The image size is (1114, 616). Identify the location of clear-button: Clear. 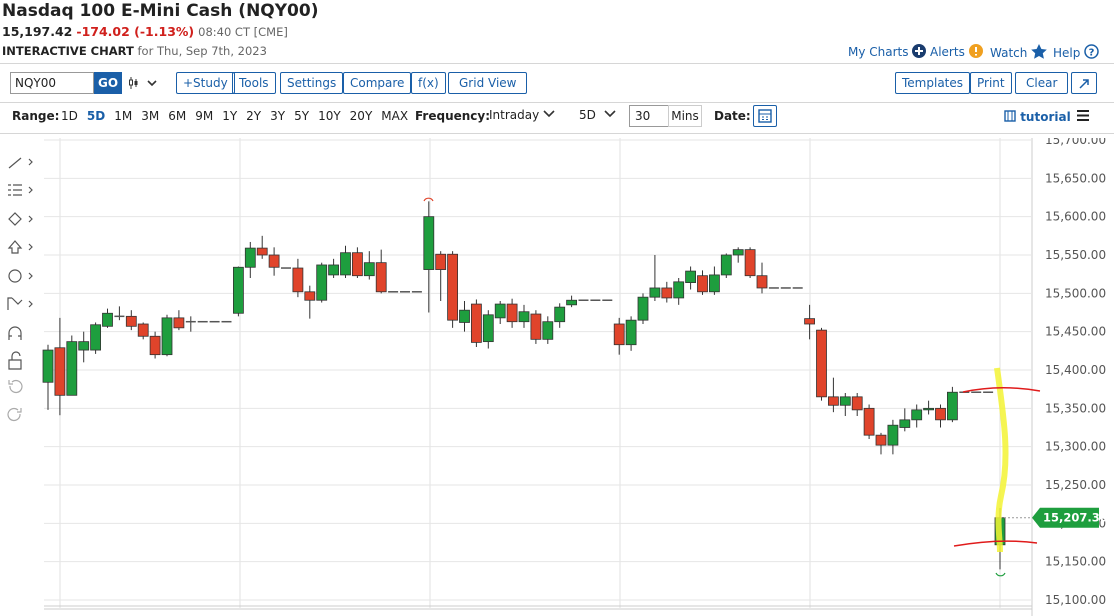
(1042, 83).